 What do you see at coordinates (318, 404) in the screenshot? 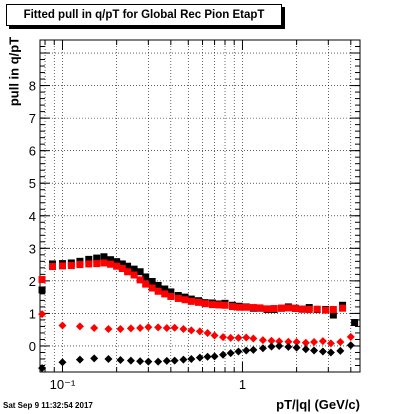
I see `x-axis-label: pT/|q| (GeV/c)` at bounding box center [318, 404].